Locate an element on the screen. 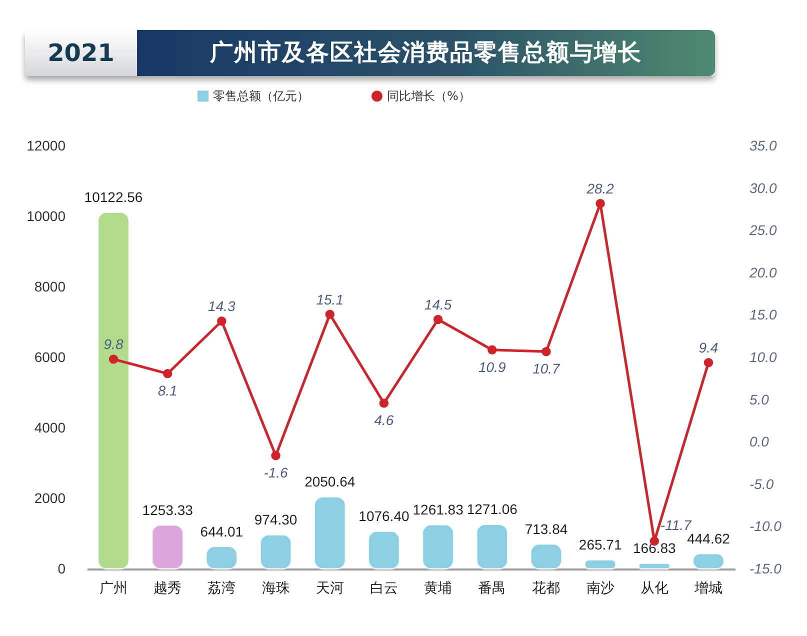  y2-tick-label: -5.0 is located at coordinates (762, 484).